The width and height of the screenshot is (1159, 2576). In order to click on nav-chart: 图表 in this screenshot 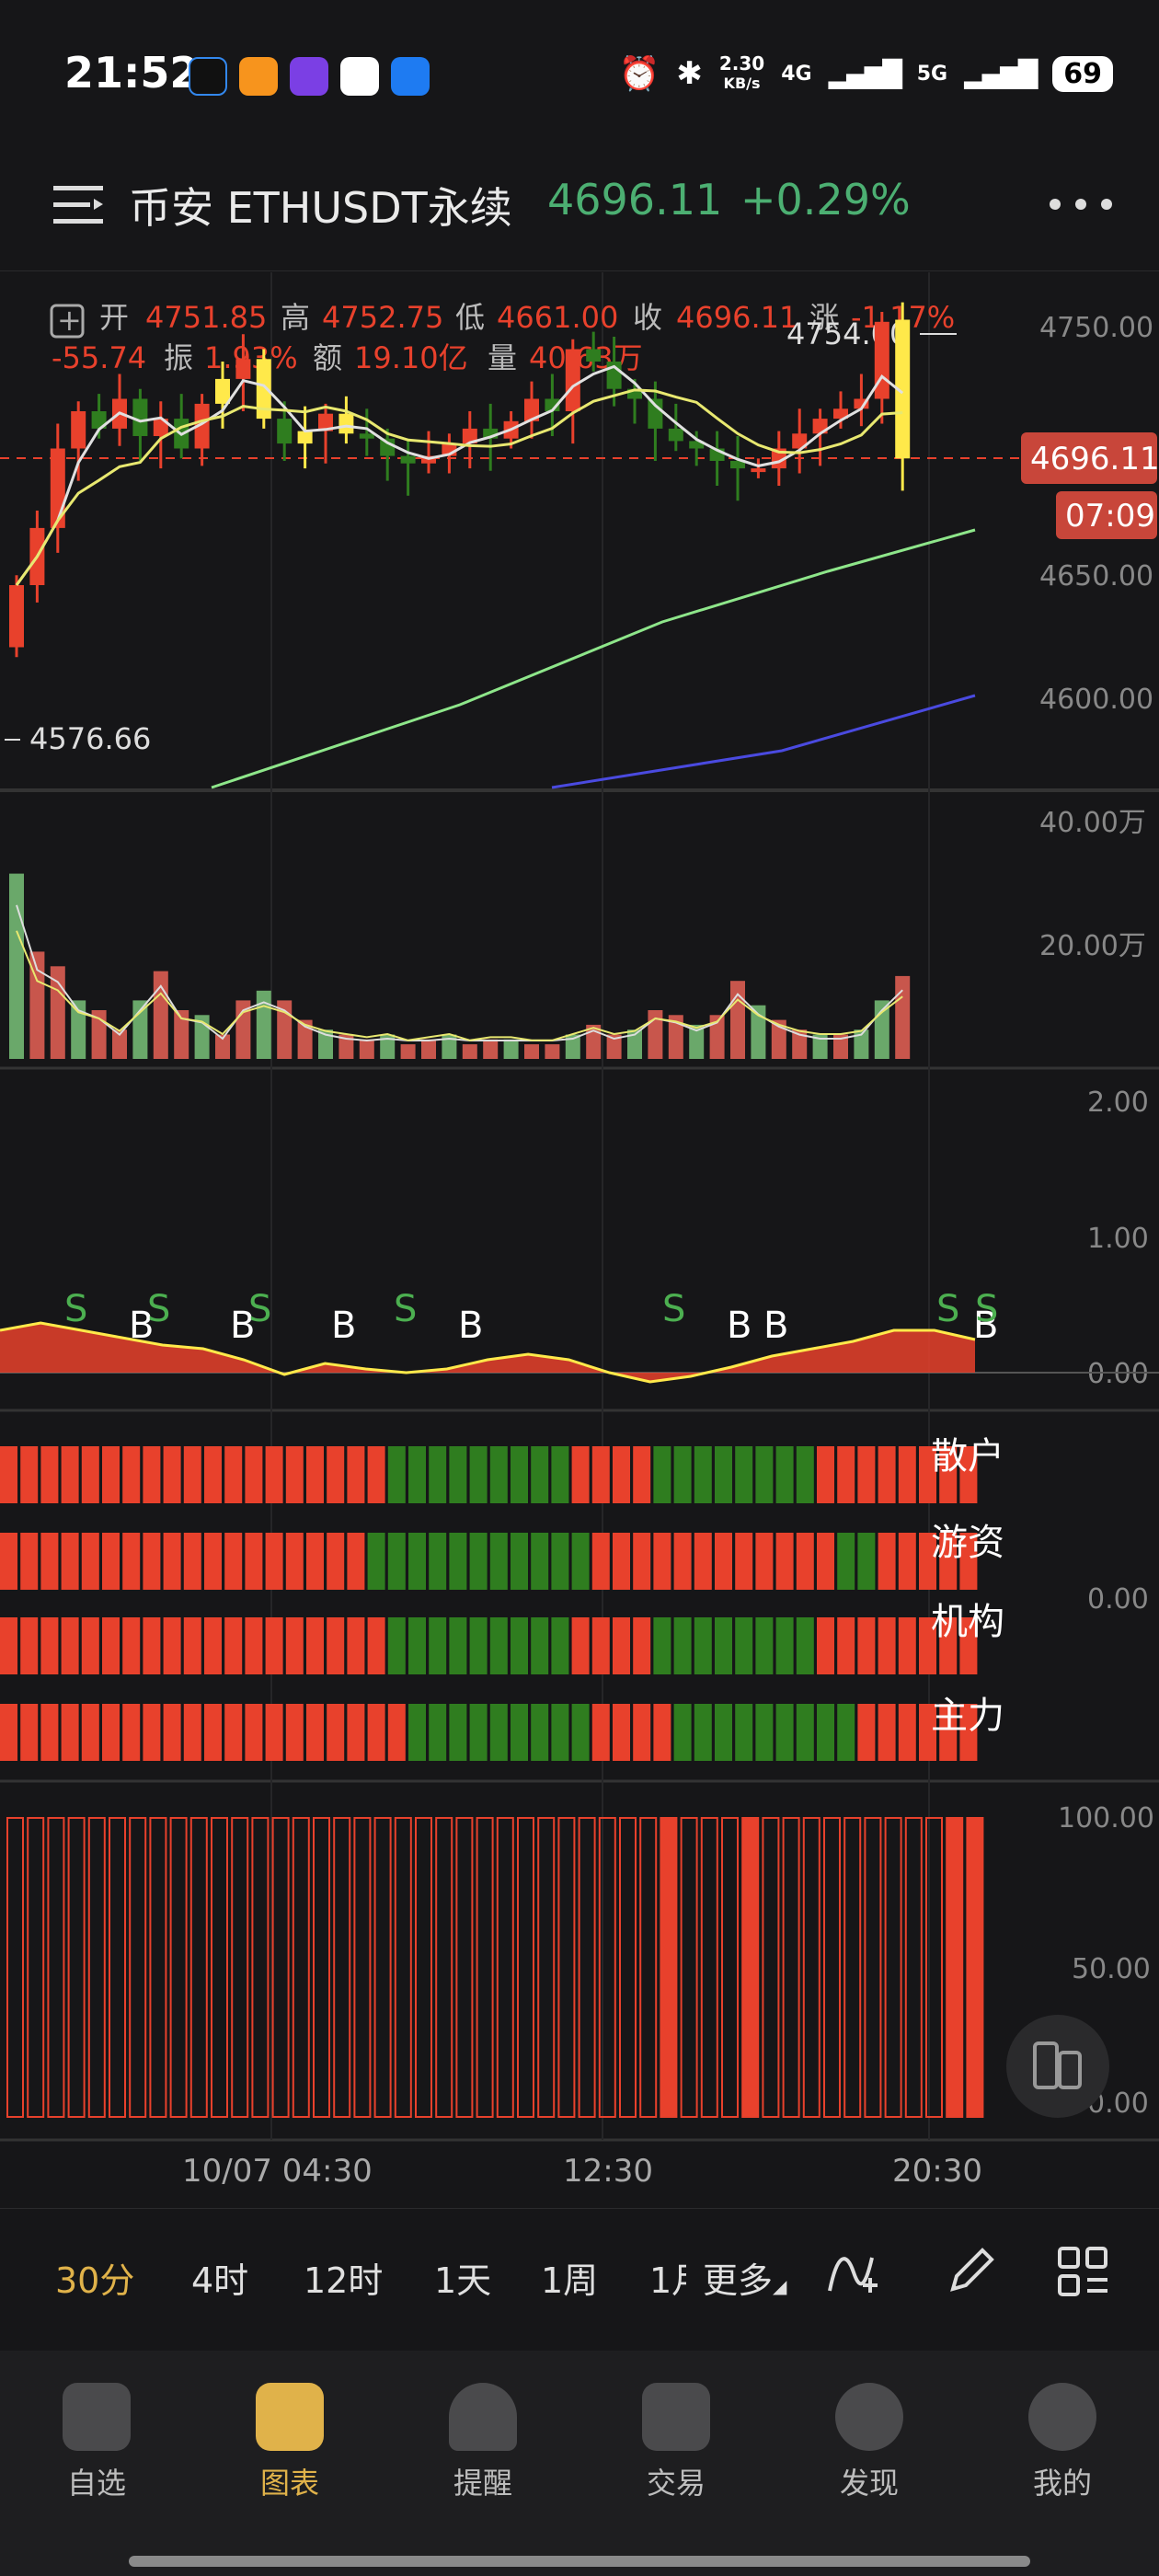, I will do `click(289, 2442)`.